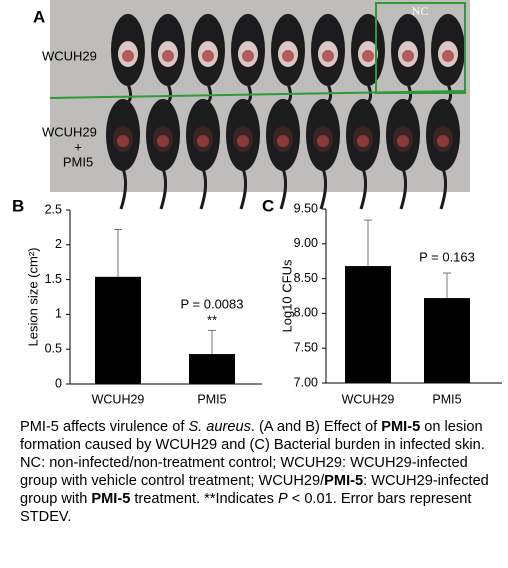 The width and height of the screenshot is (508, 568). Describe the element at coordinates (212, 319) in the screenshot. I see `annotation: **` at that location.